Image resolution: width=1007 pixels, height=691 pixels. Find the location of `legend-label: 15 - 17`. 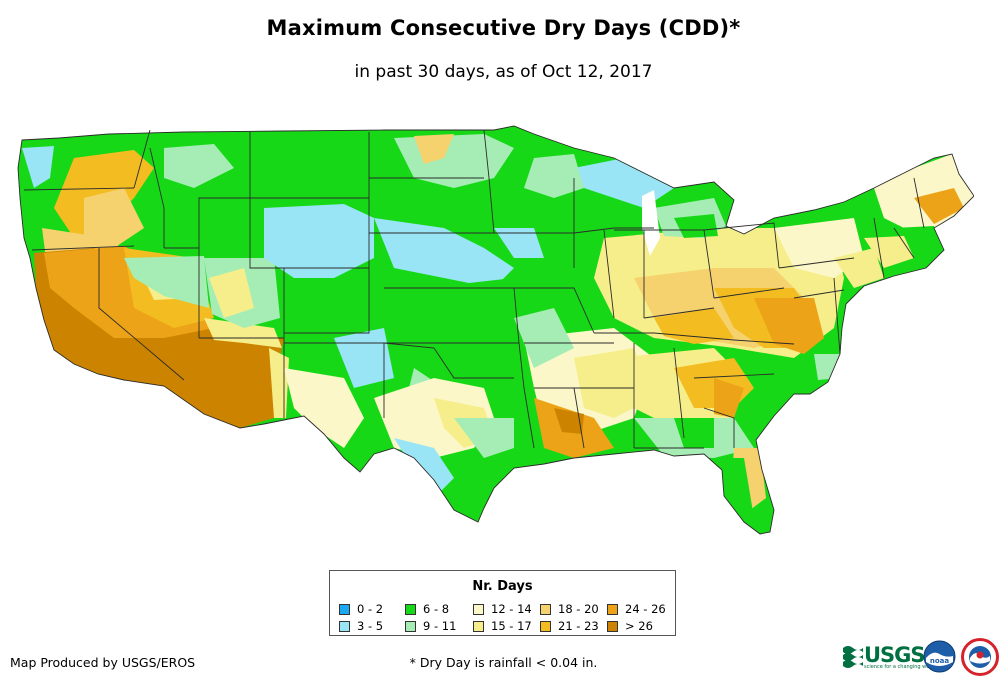

legend-label: 15 - 17 is located at coordinates (511, 626).